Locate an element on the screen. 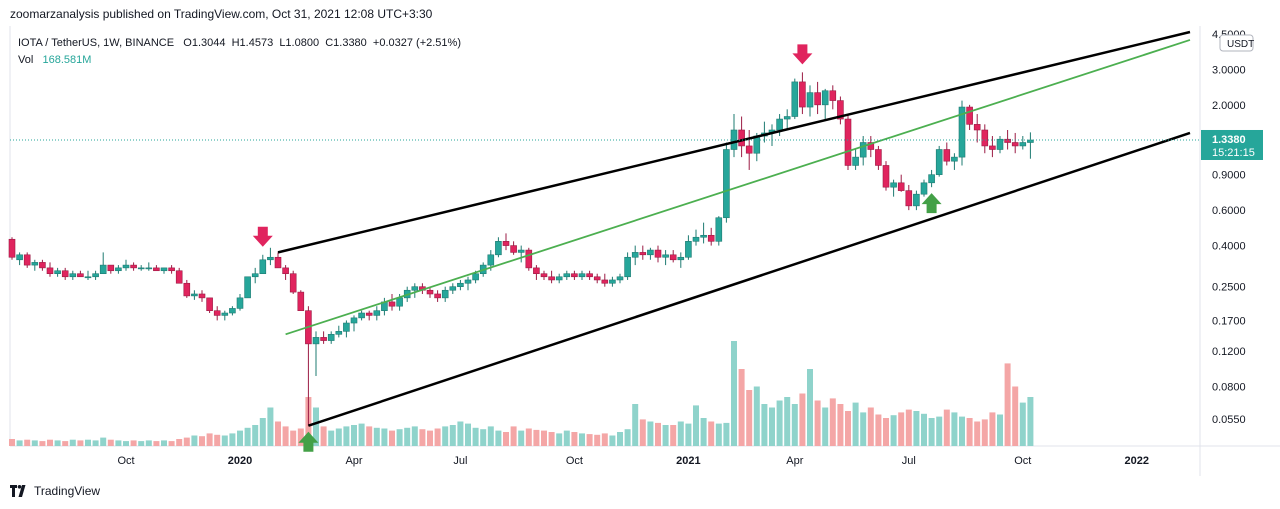 This screenshot has height=509, width=1280. tradingview-logo-icon is located at coordinates (19, 491).